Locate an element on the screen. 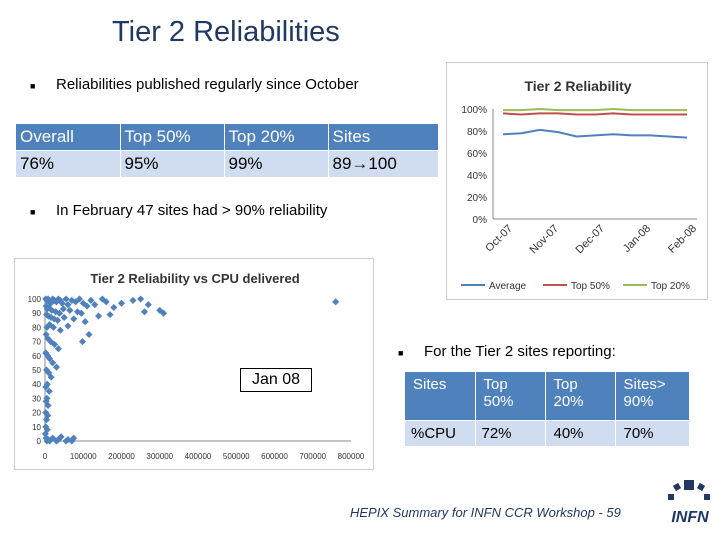 This screenshot has width=720, height=540. x-tick-label: 800000 is located at coordinates (351, 456).